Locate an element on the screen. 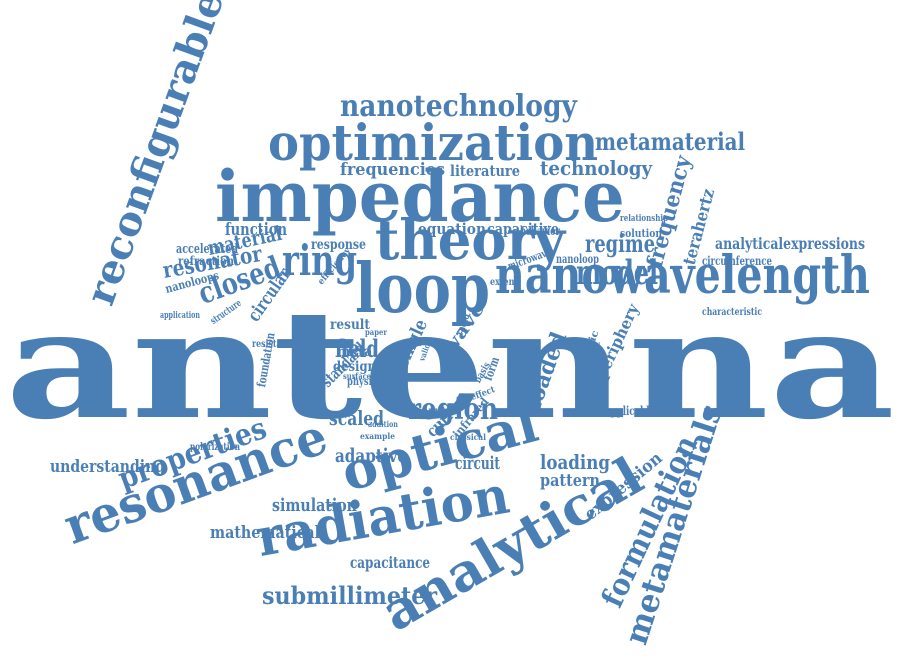 The height and width of the screenshot is (657, 900). word-polarization: polarization is located at coordinates (215, 447).